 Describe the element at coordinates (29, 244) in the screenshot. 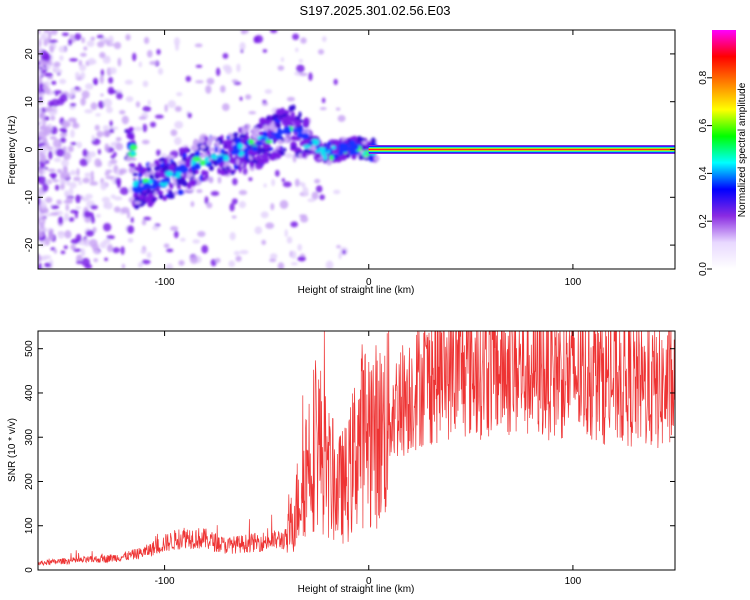

I see `y-tick-label: -20` at that location.